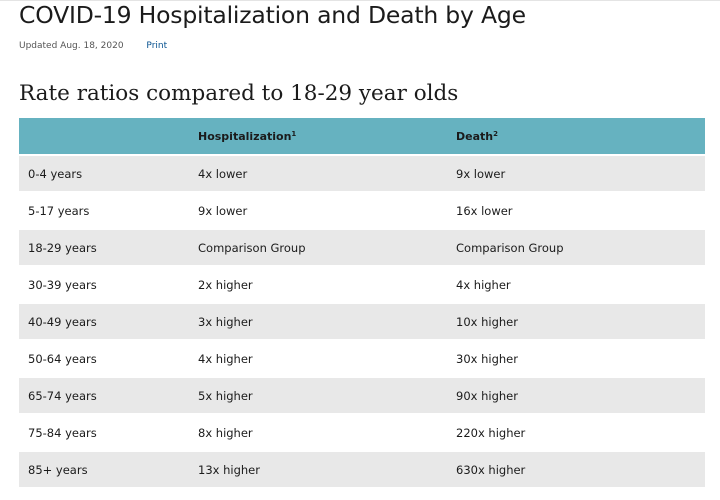  Describe the element at coordinates (318, 173) in the screenshot. I see `hospitalization-cell: 4x lower` at that location.